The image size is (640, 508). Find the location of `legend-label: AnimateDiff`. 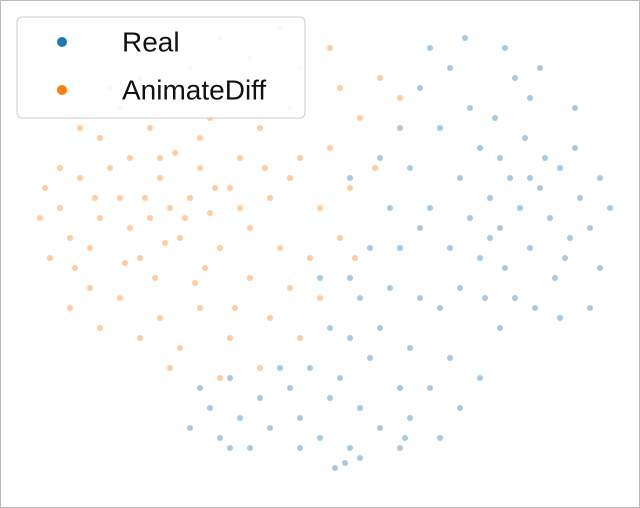

legend-label: AnimateDiff is located at coordinates (194, 89).